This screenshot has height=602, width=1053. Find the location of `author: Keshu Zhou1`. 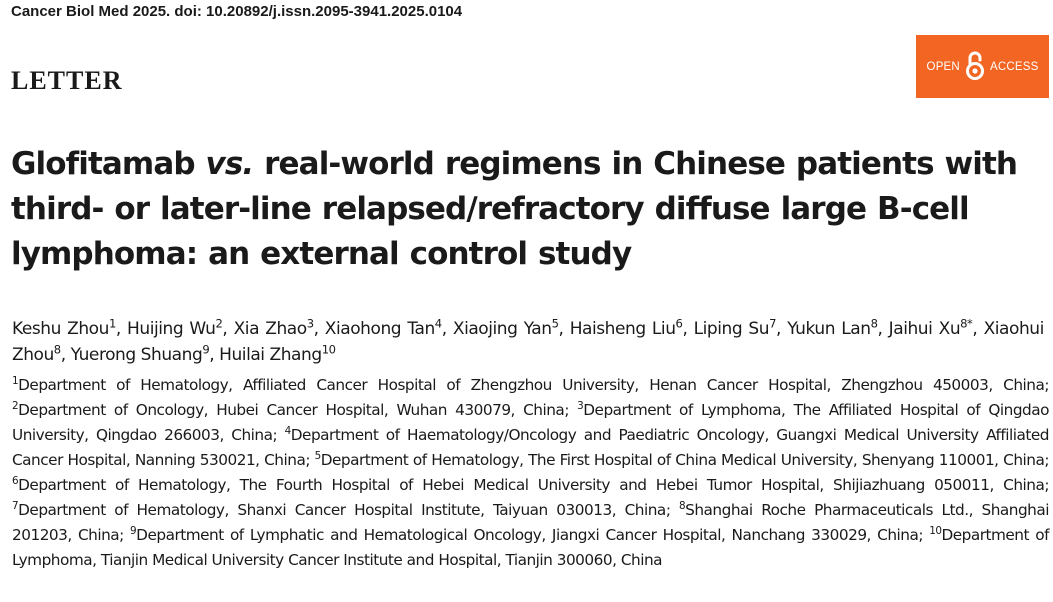

author: Keshu Zhou1 is located at coordinates (64, 327).